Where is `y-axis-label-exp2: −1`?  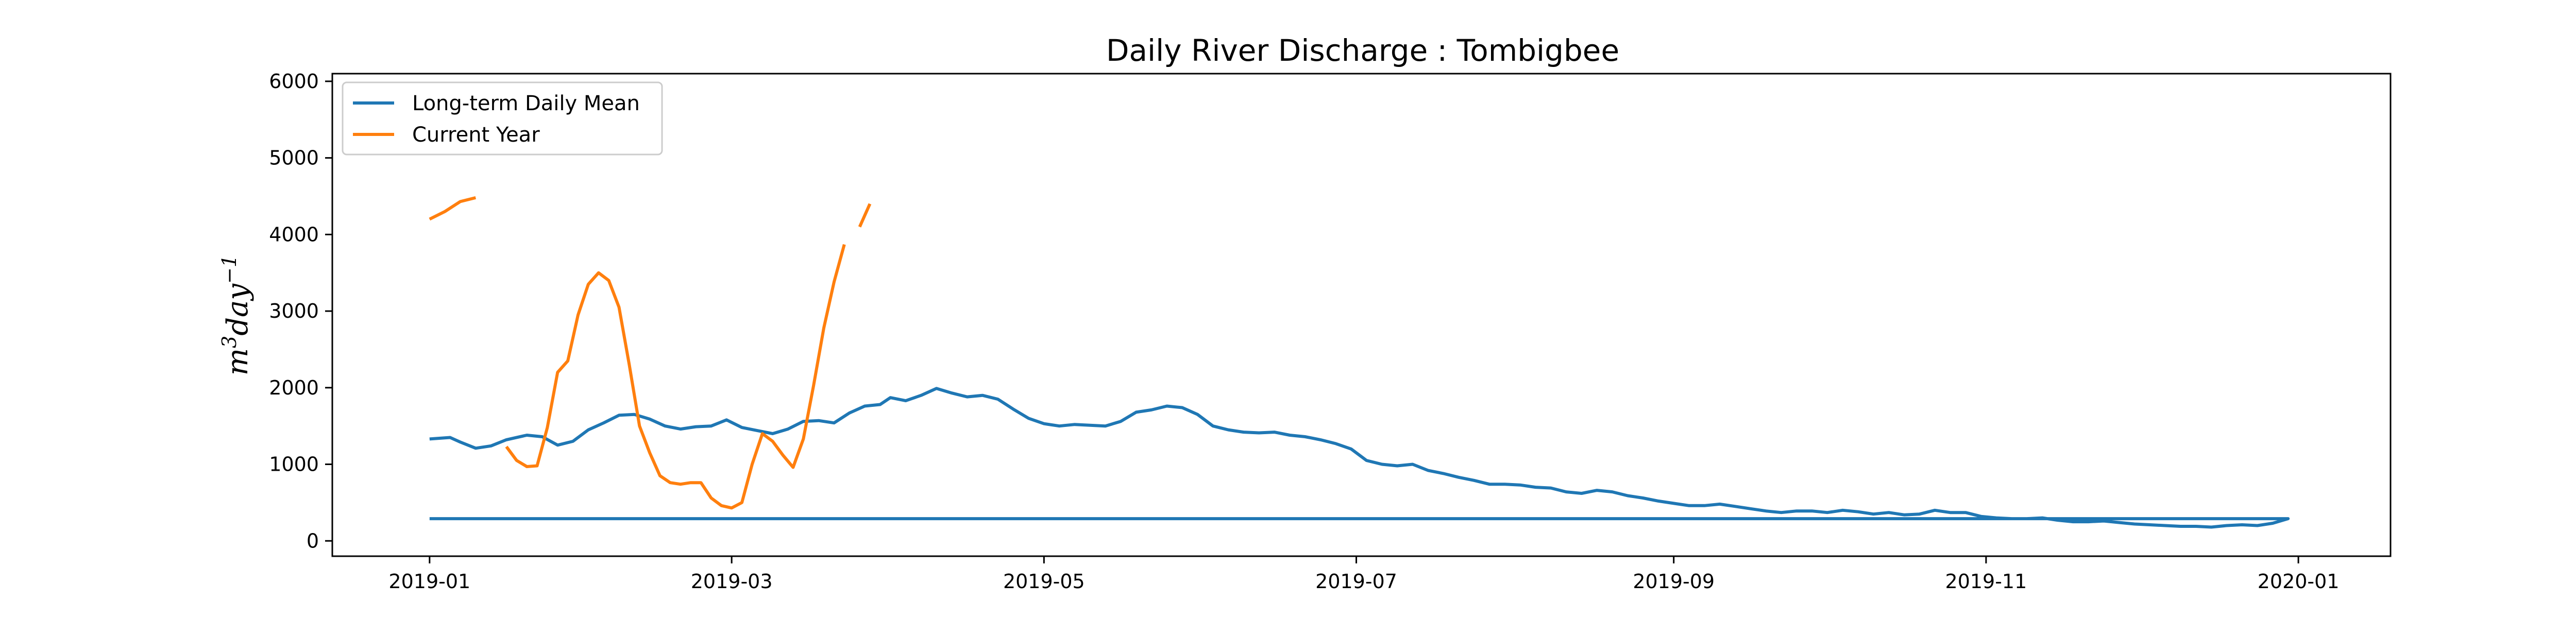
y-axis-label-exp2: −1 is located at coordinates (229, 270).